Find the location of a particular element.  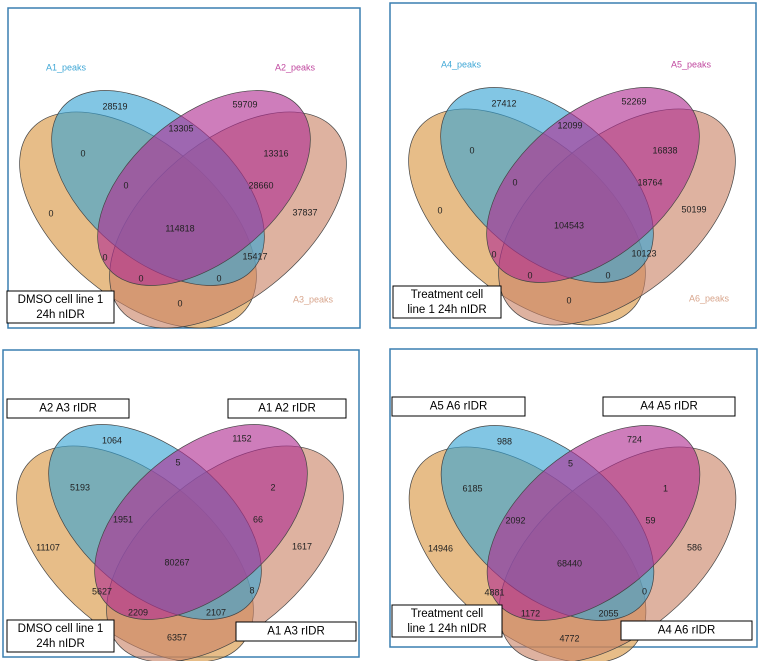

set-label: A6_peaks is located at coordinates (709, 298).